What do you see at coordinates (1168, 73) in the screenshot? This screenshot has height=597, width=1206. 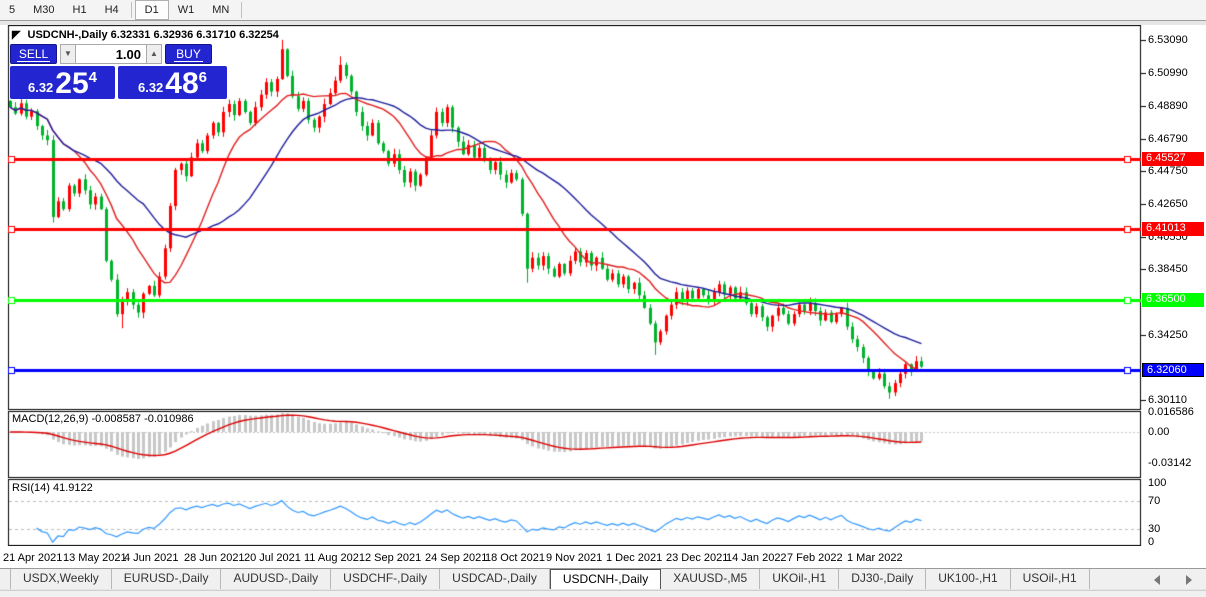 I see `price-axis-tick: 6.50990` at bounding box center [1168, 73].